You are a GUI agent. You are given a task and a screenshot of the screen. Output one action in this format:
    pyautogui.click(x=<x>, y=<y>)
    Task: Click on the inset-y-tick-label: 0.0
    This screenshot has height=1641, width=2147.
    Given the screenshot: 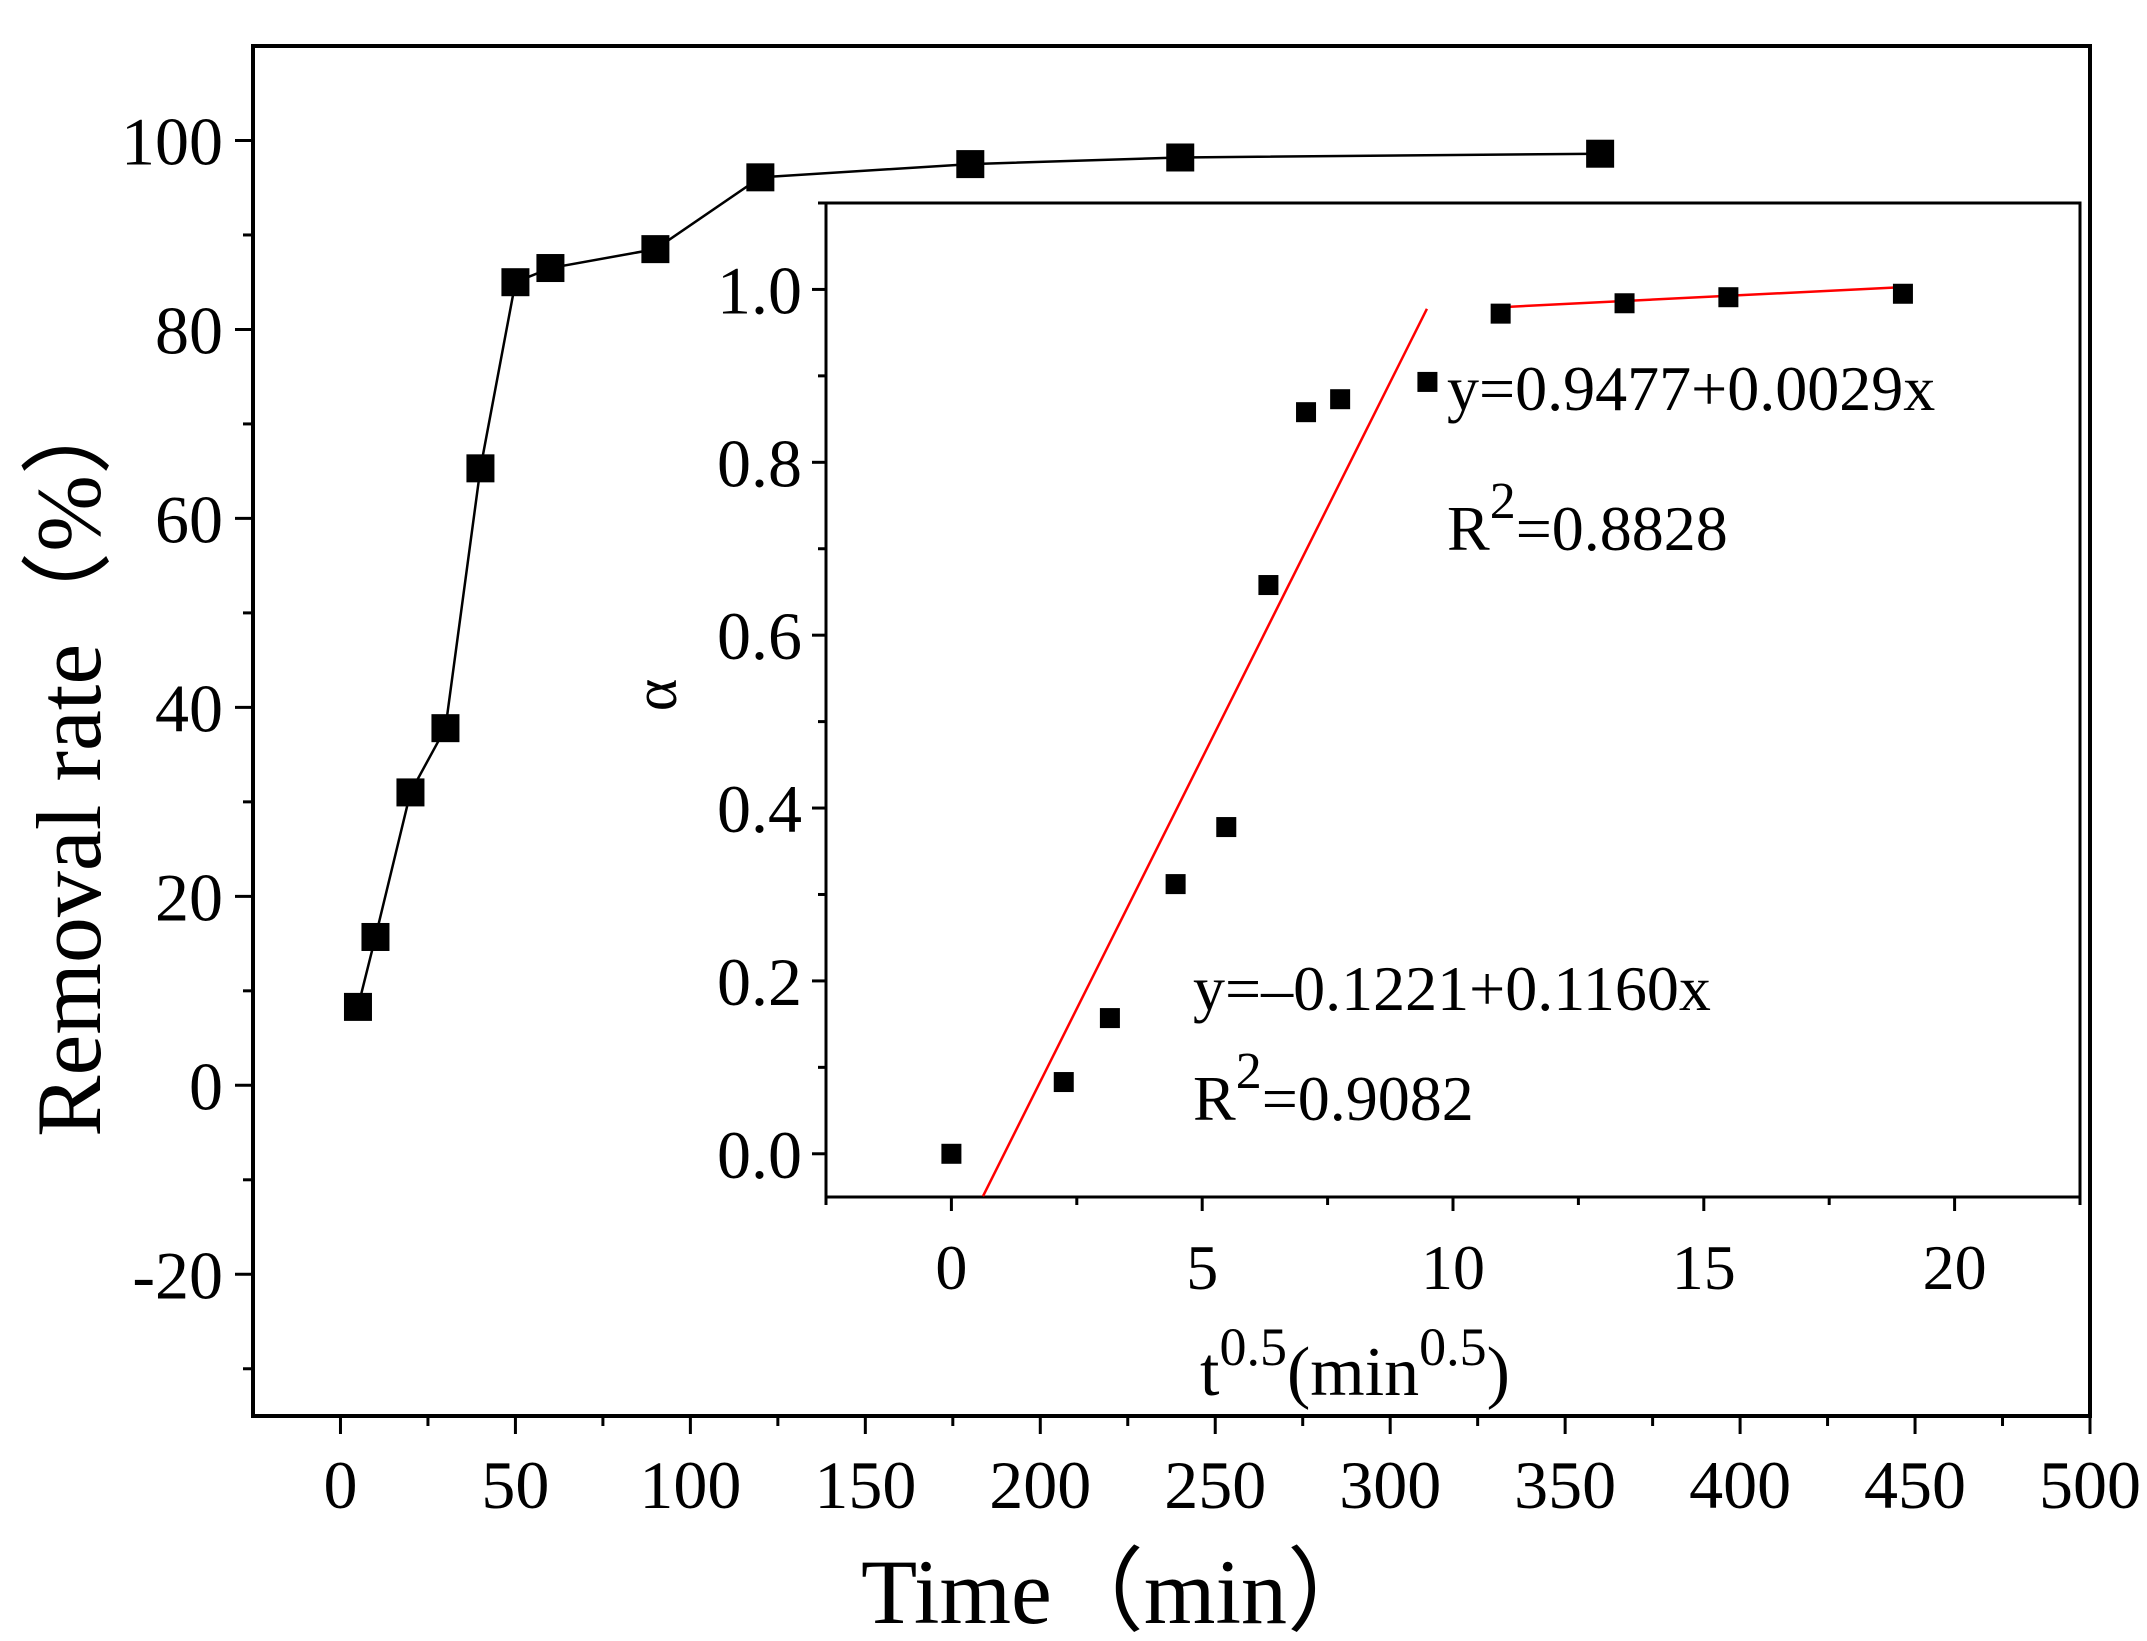 What is the action you would take?
    pyautogui.click(x=759, y=1155)
    